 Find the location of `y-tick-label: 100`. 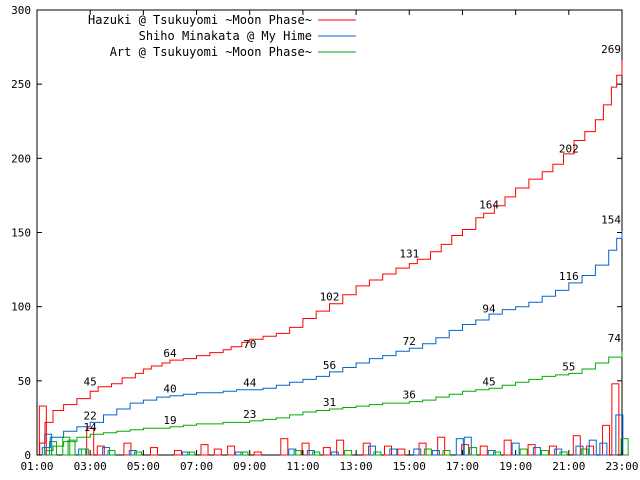

y-tick-label: 100 is located at coordinates (21, 307).